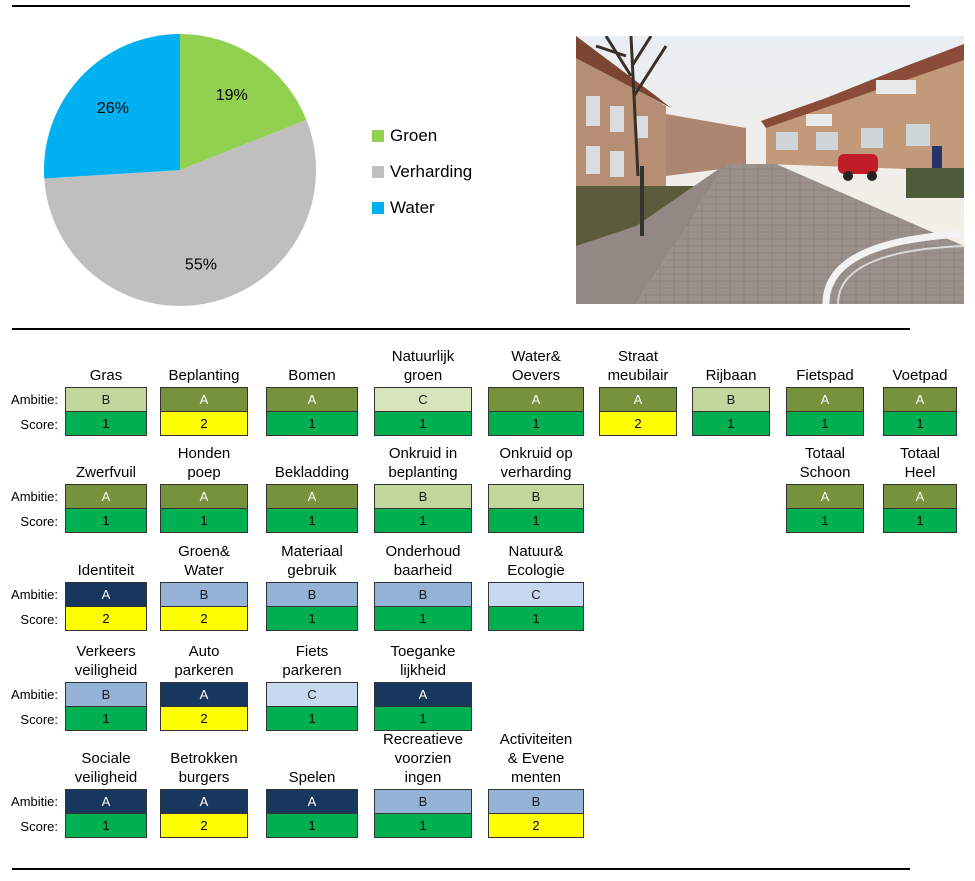 The image size is (975, 881). Describe the element at coordinates (232, 95) in the screenshot. I see `pie-label-groen: 19%` at that location.